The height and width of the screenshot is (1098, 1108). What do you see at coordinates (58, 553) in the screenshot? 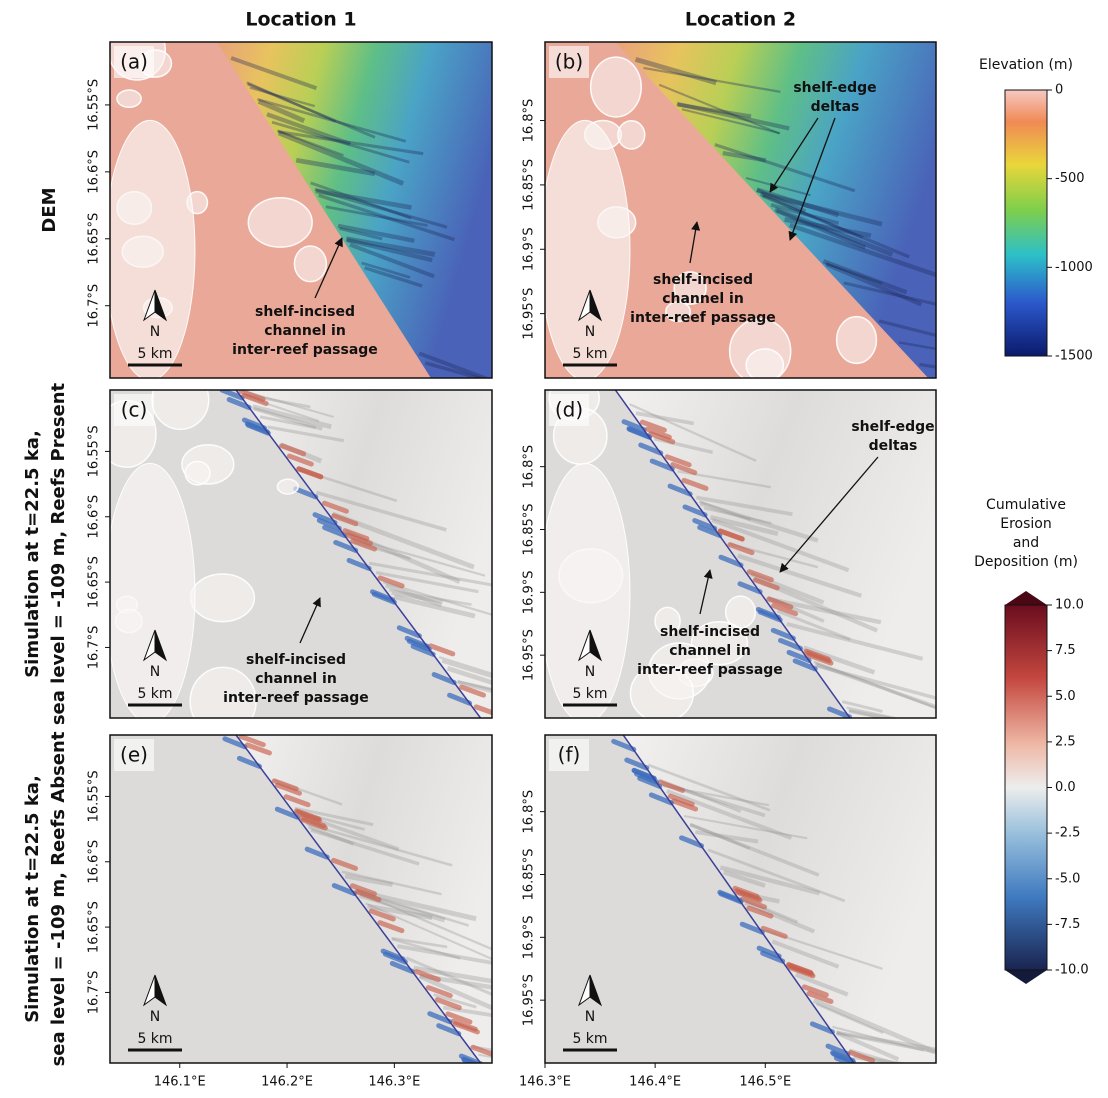
I see `row-label: sea level = -109 m, Reefs Present` at bounding box center [58, 553].